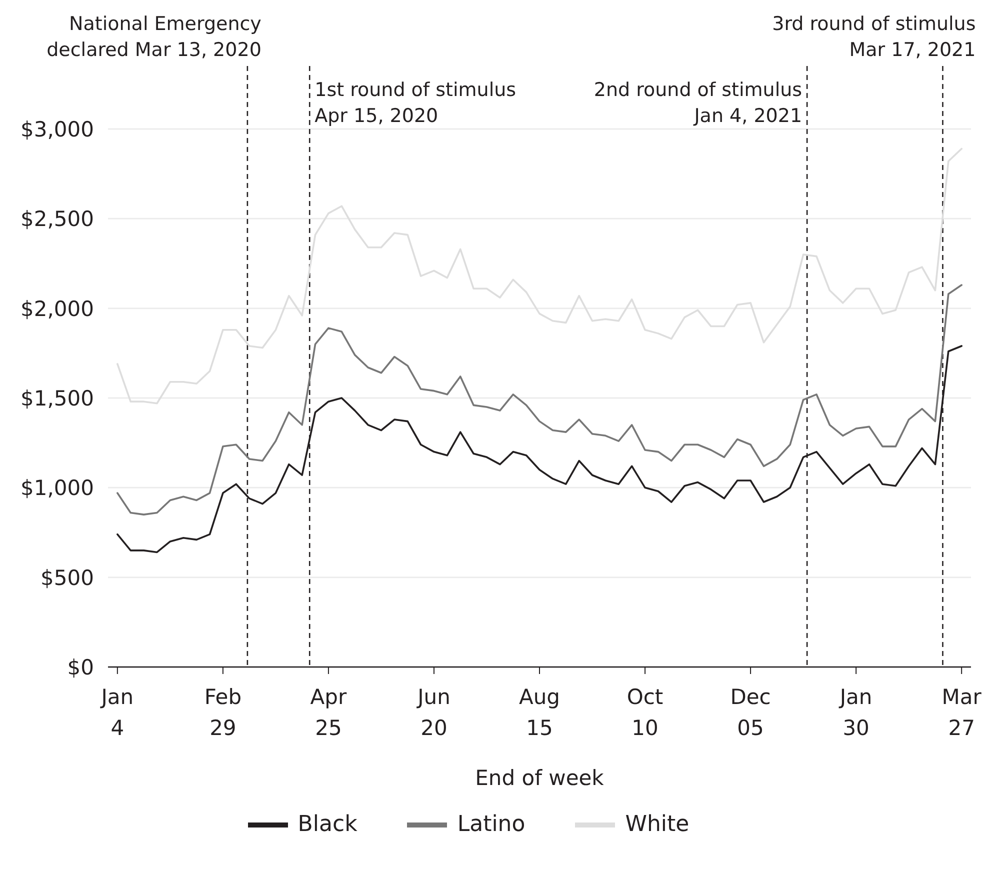  What do you see at coordinates (328, 825) in the screenshot?
I see `legend-label: Black` at bounding box center [328, 825].